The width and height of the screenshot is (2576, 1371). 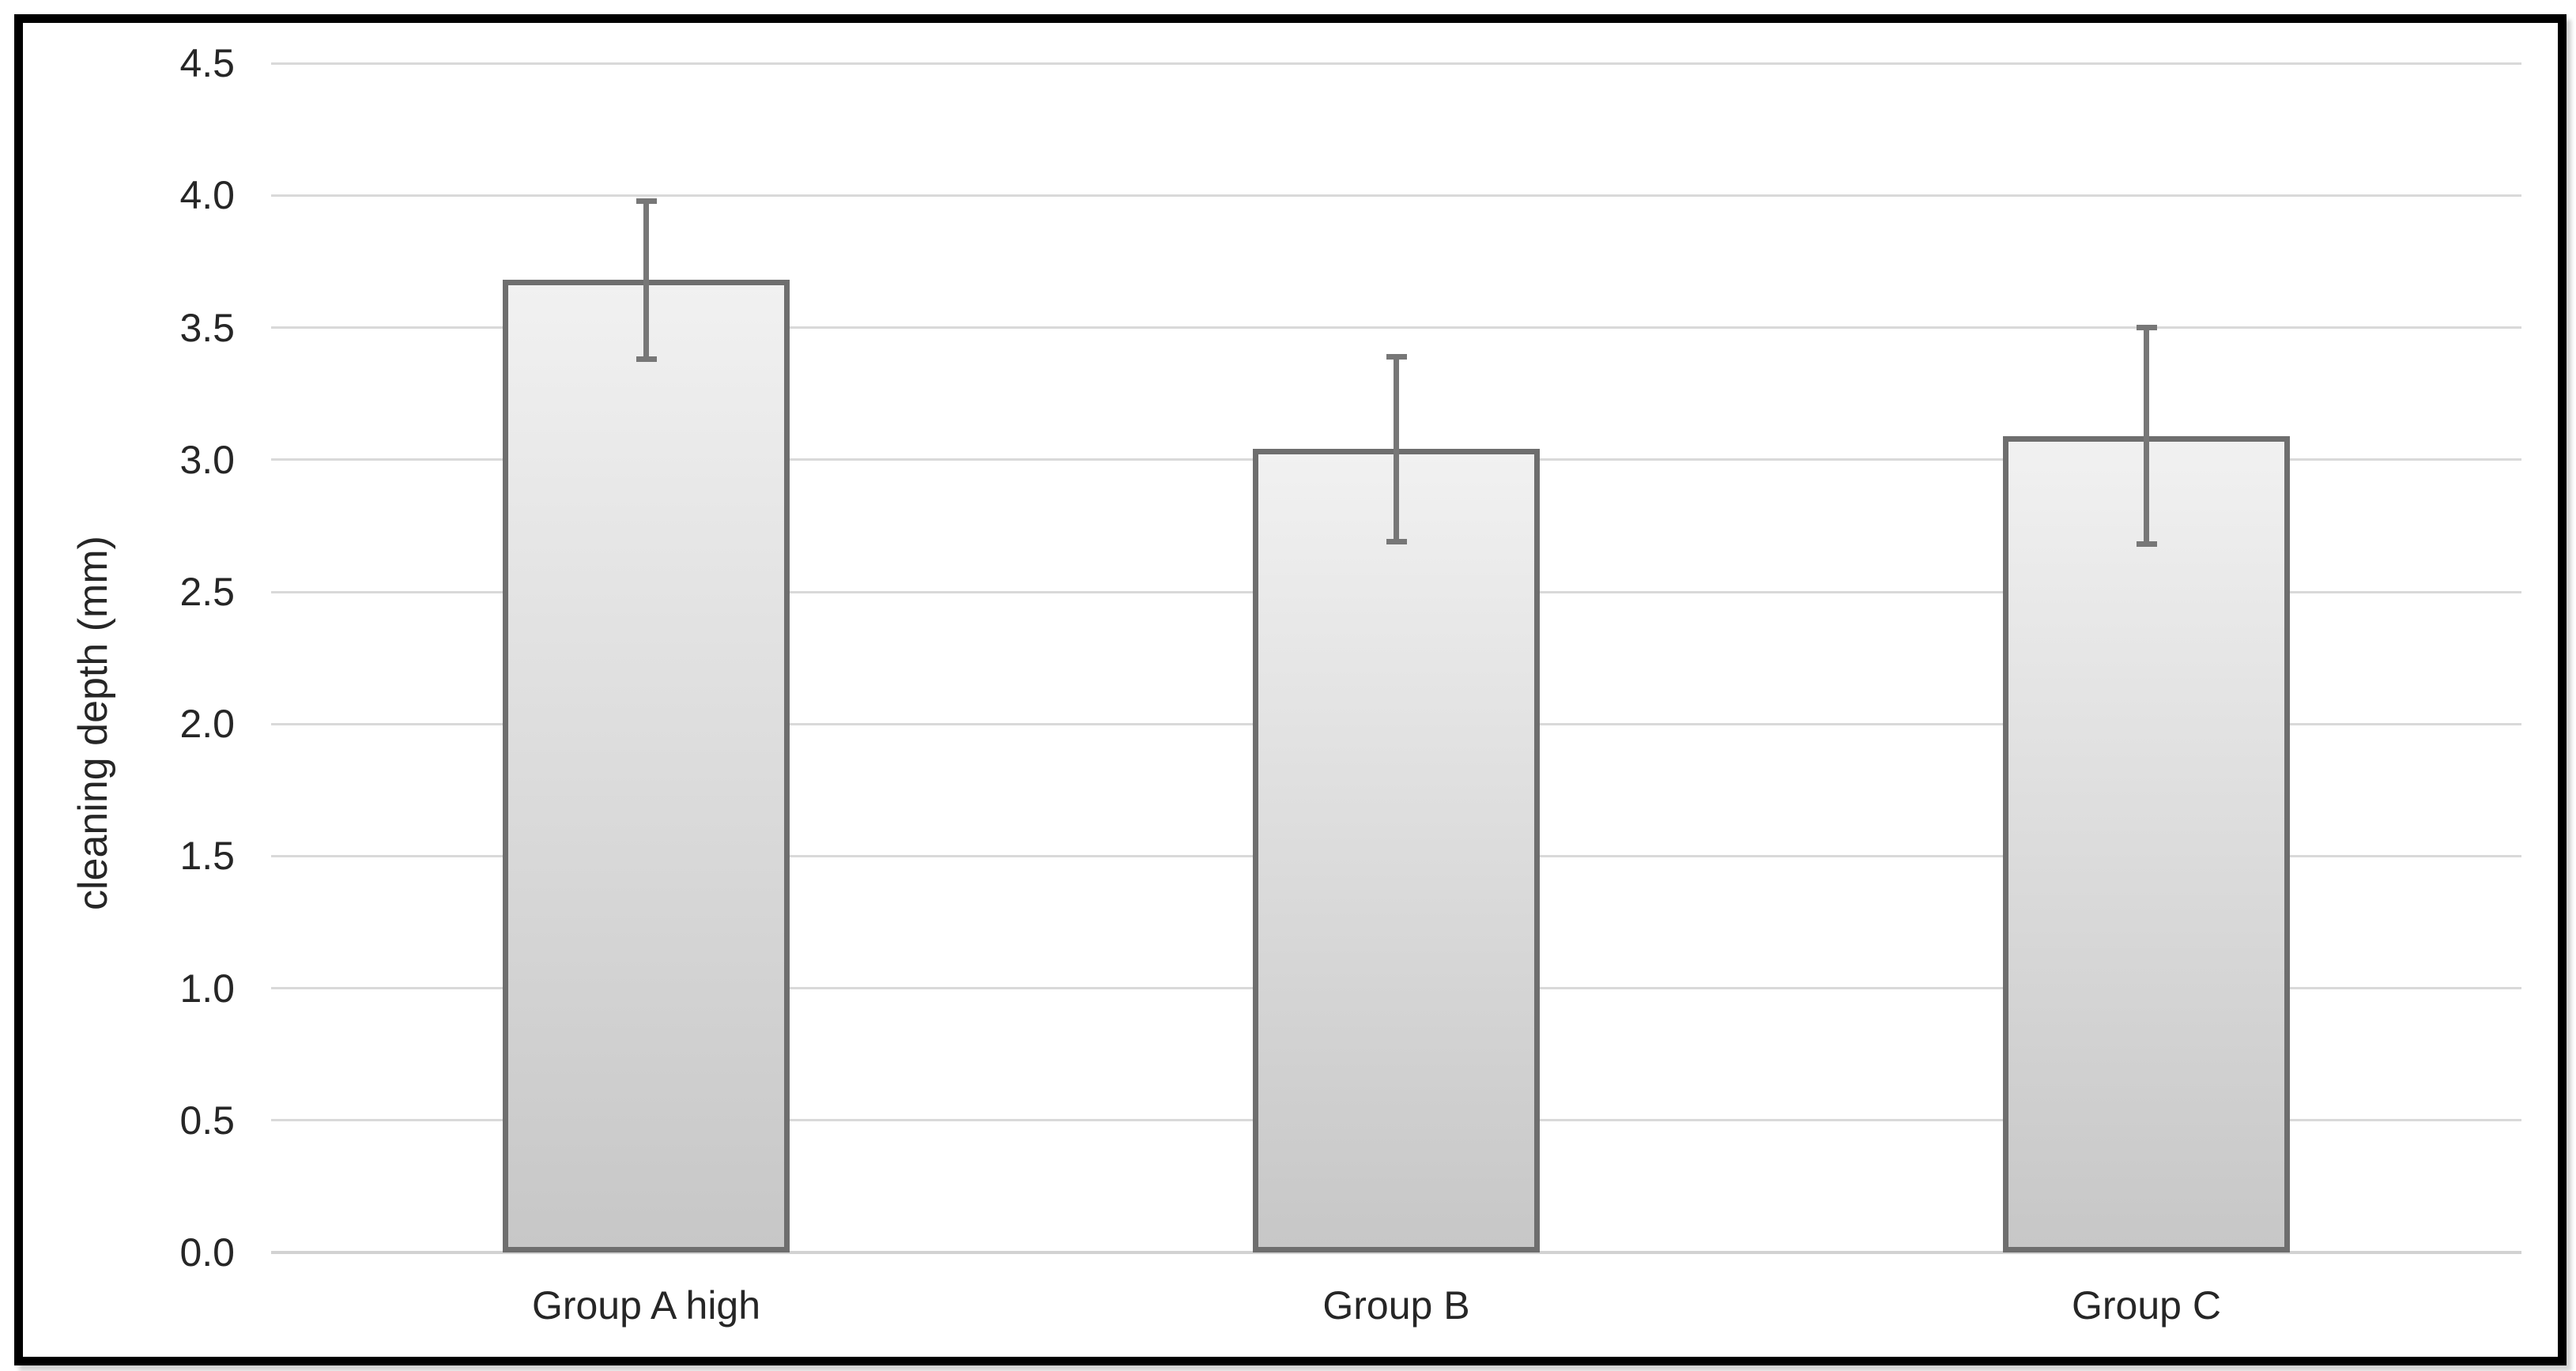 What do you see at coordinates (1396, 1305) in the screenshot?
I see `x-category-label-group-b: Group B` at bounding box center [1396, 1305].